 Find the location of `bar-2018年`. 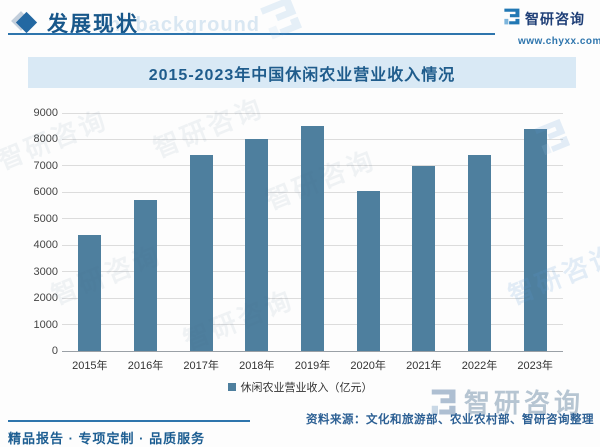

bar-2018年 is located at coordinates (257, 245).